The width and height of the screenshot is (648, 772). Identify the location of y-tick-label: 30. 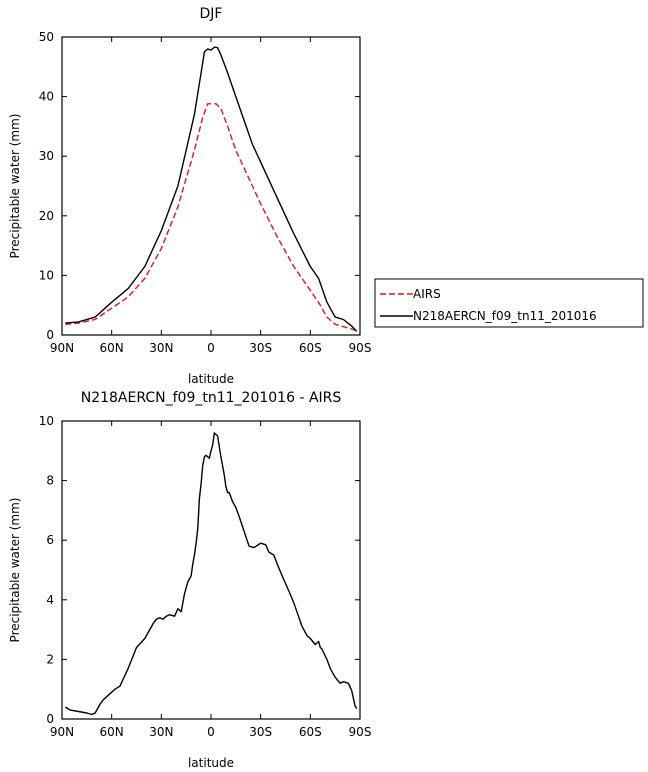
(46, 156).